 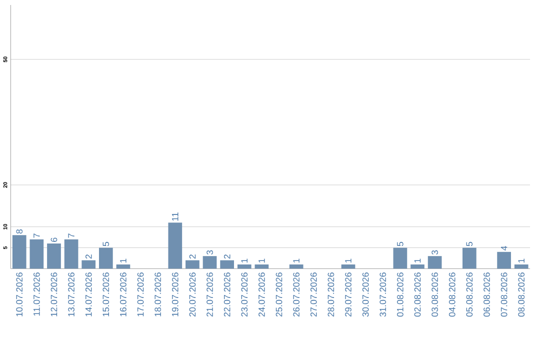 I want to click on x-tick-label: 28.07.2026, so click(x=331, y=294).